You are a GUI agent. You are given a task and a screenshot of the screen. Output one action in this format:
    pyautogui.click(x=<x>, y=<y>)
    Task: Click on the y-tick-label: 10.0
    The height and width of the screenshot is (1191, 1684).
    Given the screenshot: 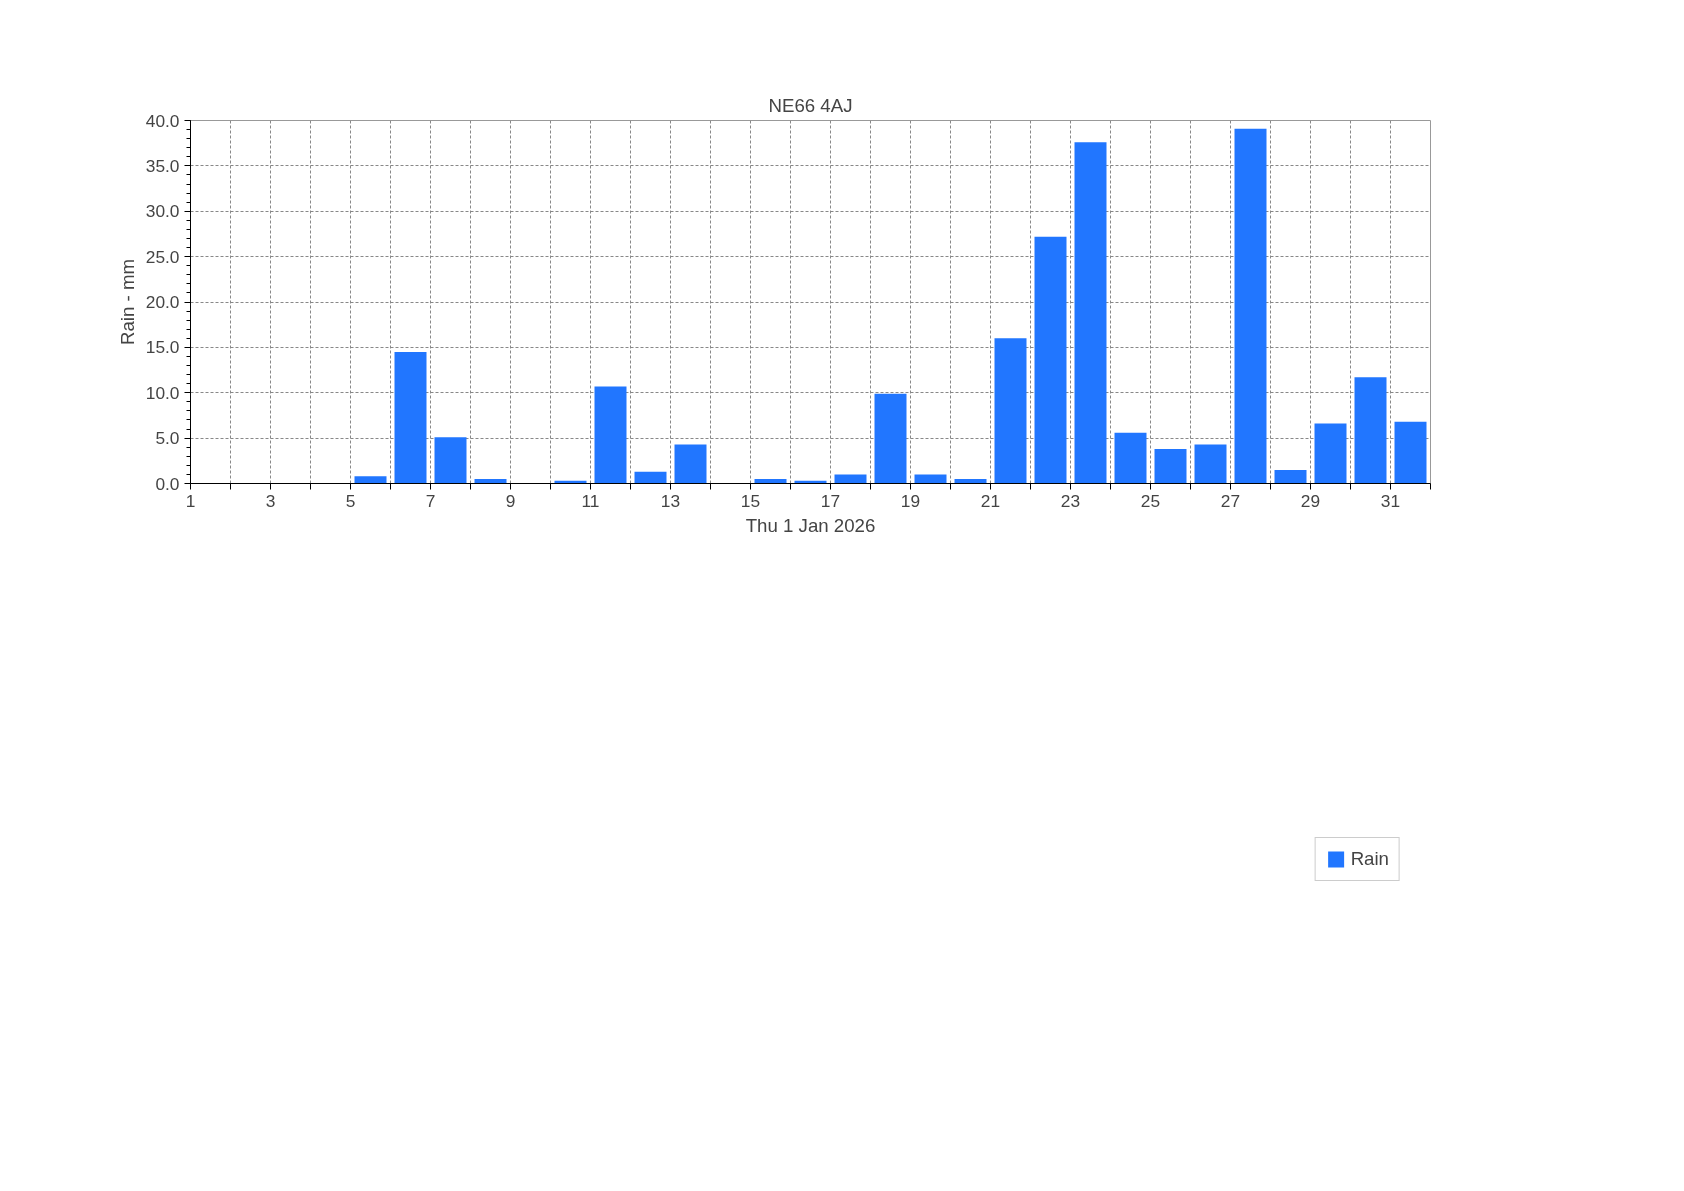 What is the action you would take?
    pyautogui.click(x=162, y=392)
    